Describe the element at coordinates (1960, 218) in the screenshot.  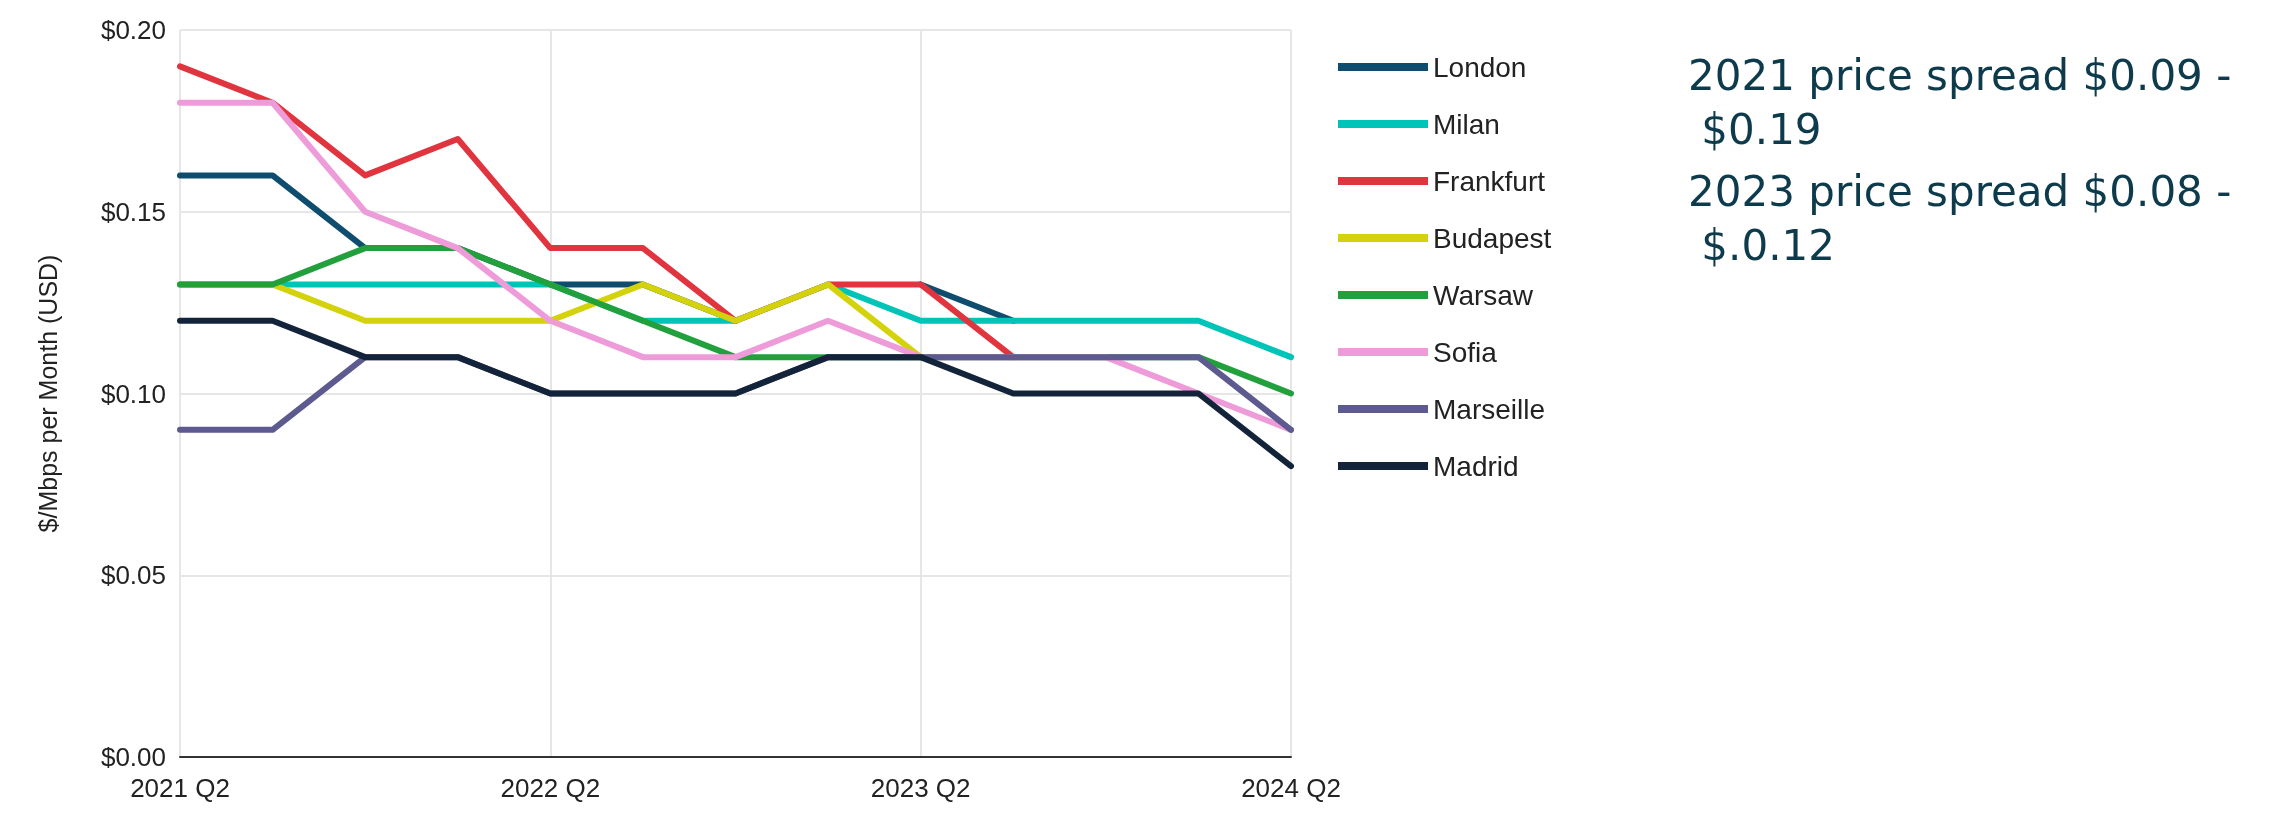
I see `text: 2023 price spread $0.08 - $.0.12` at that location.